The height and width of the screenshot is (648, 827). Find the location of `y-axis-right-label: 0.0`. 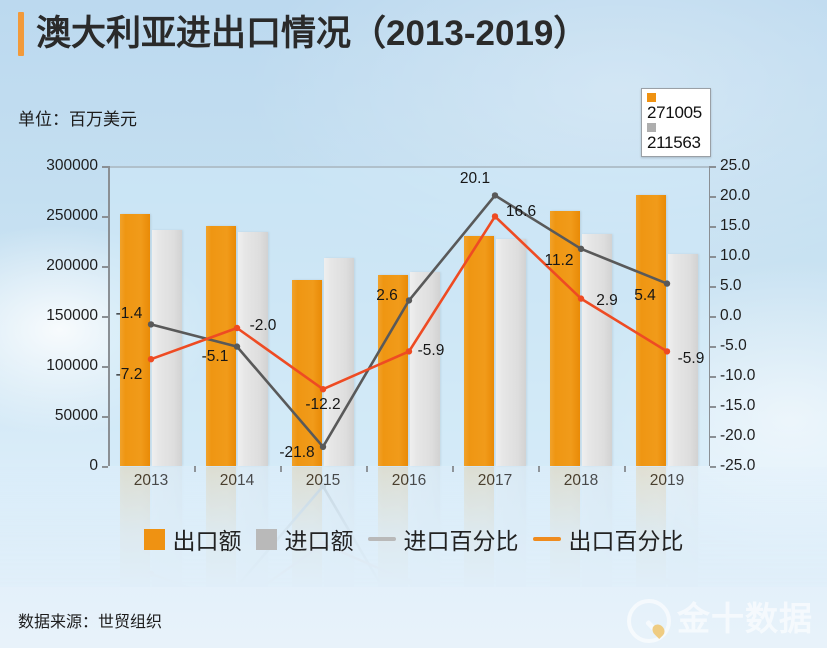

y-axis-right-label: 0.0 is located at coordinates (731, 315).